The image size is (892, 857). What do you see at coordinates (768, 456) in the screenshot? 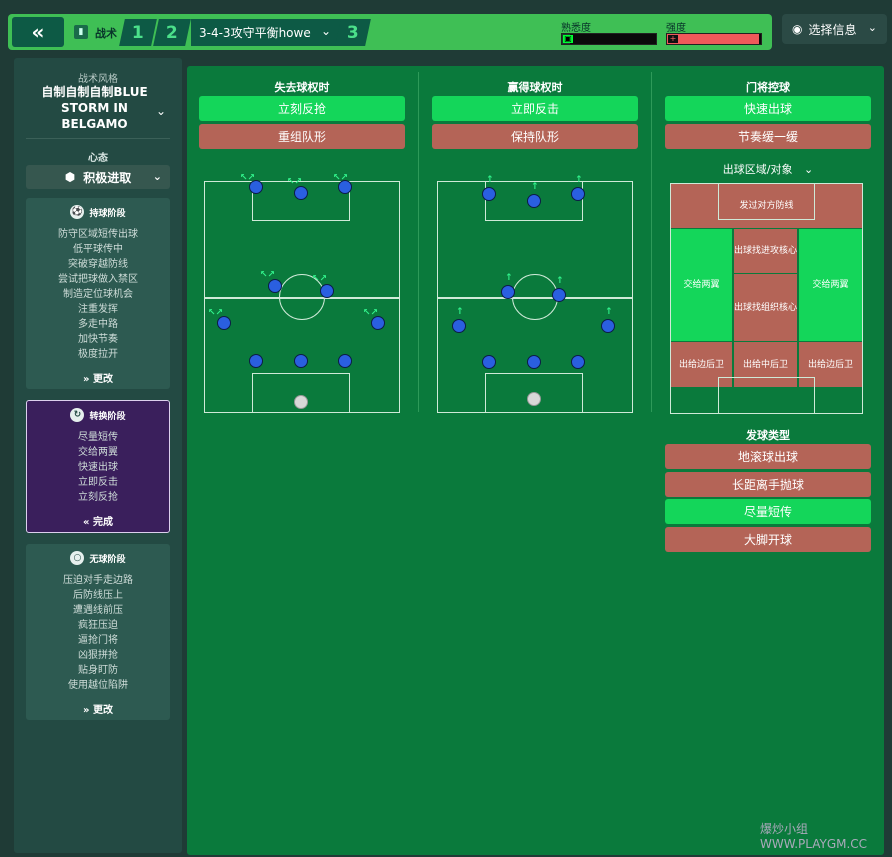
I see `roll-it-out-button: 地滚球出球` at bounding box center [768, 456].